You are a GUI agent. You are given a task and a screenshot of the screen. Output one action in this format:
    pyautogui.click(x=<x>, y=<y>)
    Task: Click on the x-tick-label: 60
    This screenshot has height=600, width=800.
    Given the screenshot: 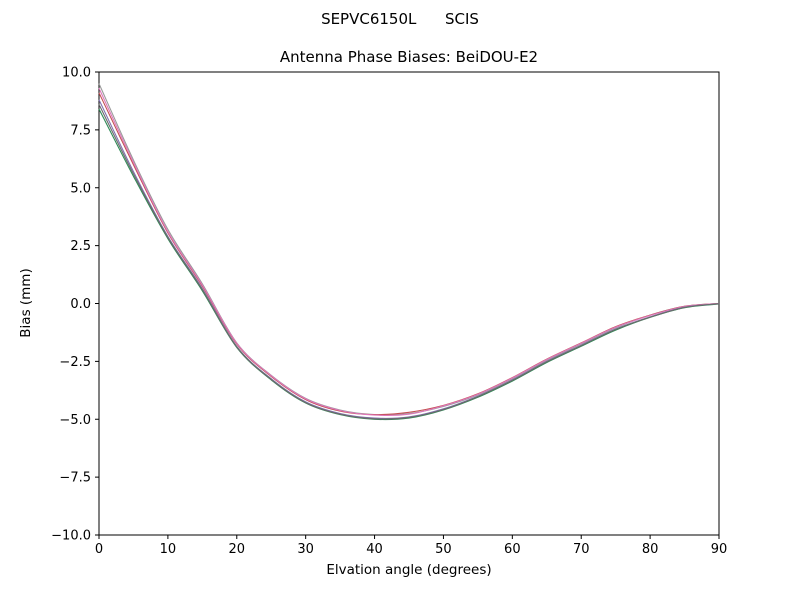 What is the action you would take?
    pyautogui.click(x=512, y=549)
    